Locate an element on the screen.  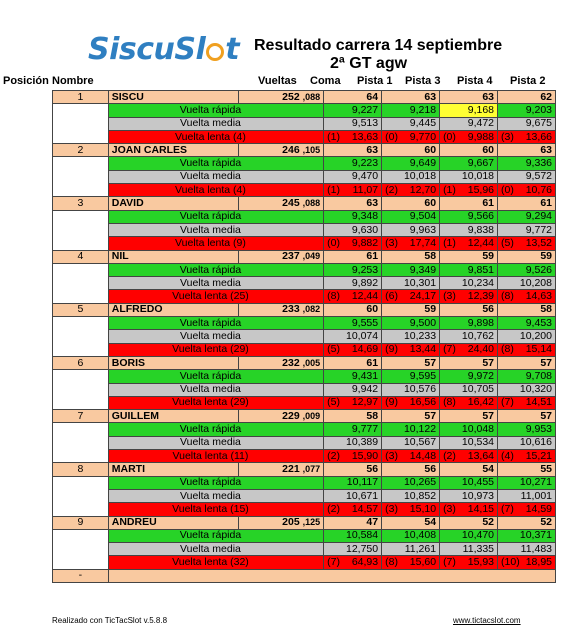
laps-value: 252 is located at coordinates (291, 96).